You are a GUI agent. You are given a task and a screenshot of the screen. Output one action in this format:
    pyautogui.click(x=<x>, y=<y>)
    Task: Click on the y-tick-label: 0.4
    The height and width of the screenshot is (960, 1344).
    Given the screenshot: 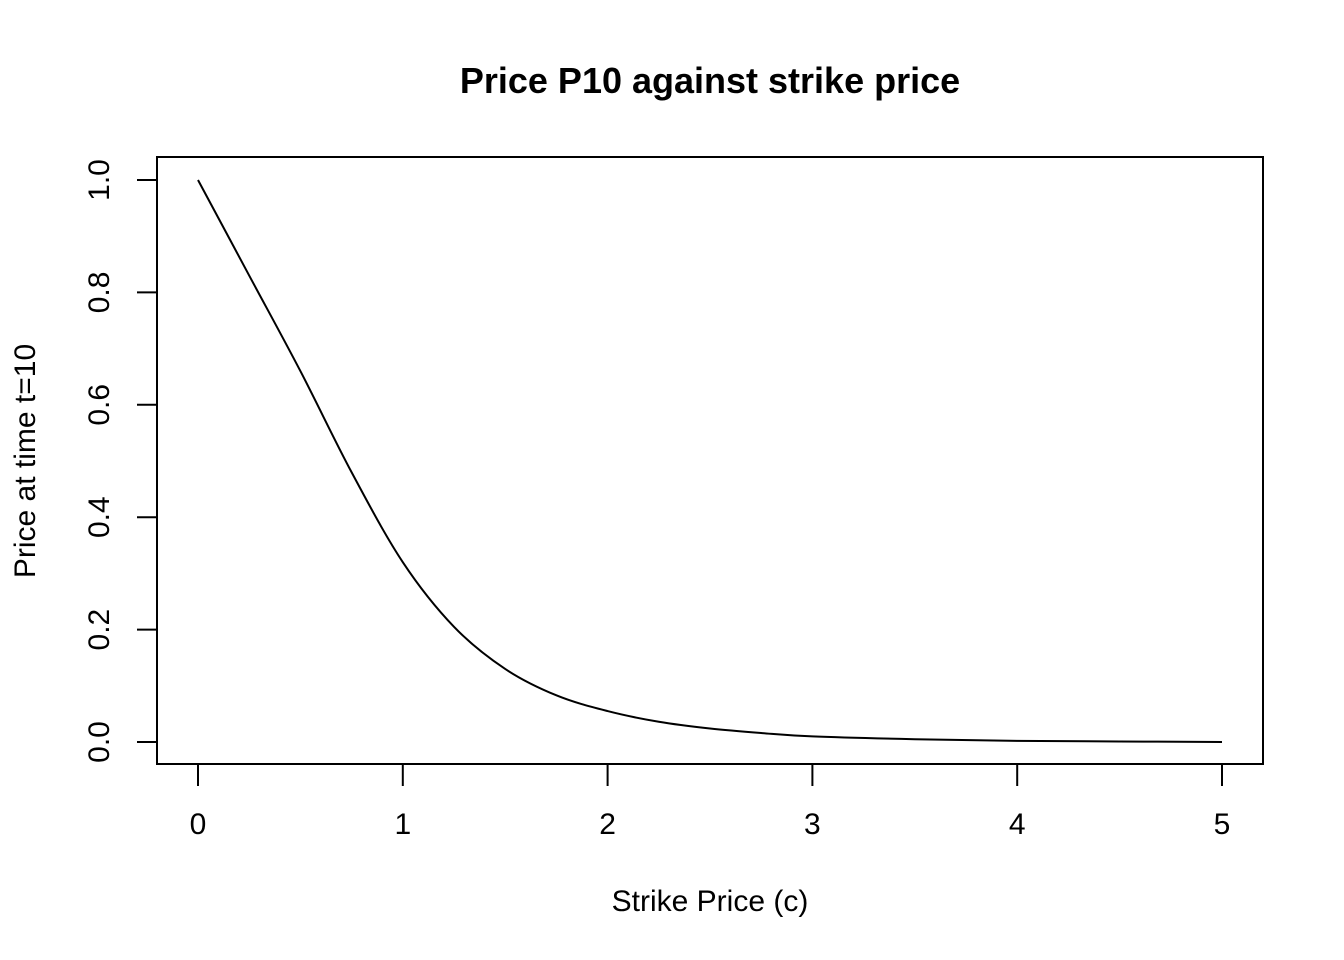 What is the action you would take?
    pyautogui.click(x=99, y=517)
    